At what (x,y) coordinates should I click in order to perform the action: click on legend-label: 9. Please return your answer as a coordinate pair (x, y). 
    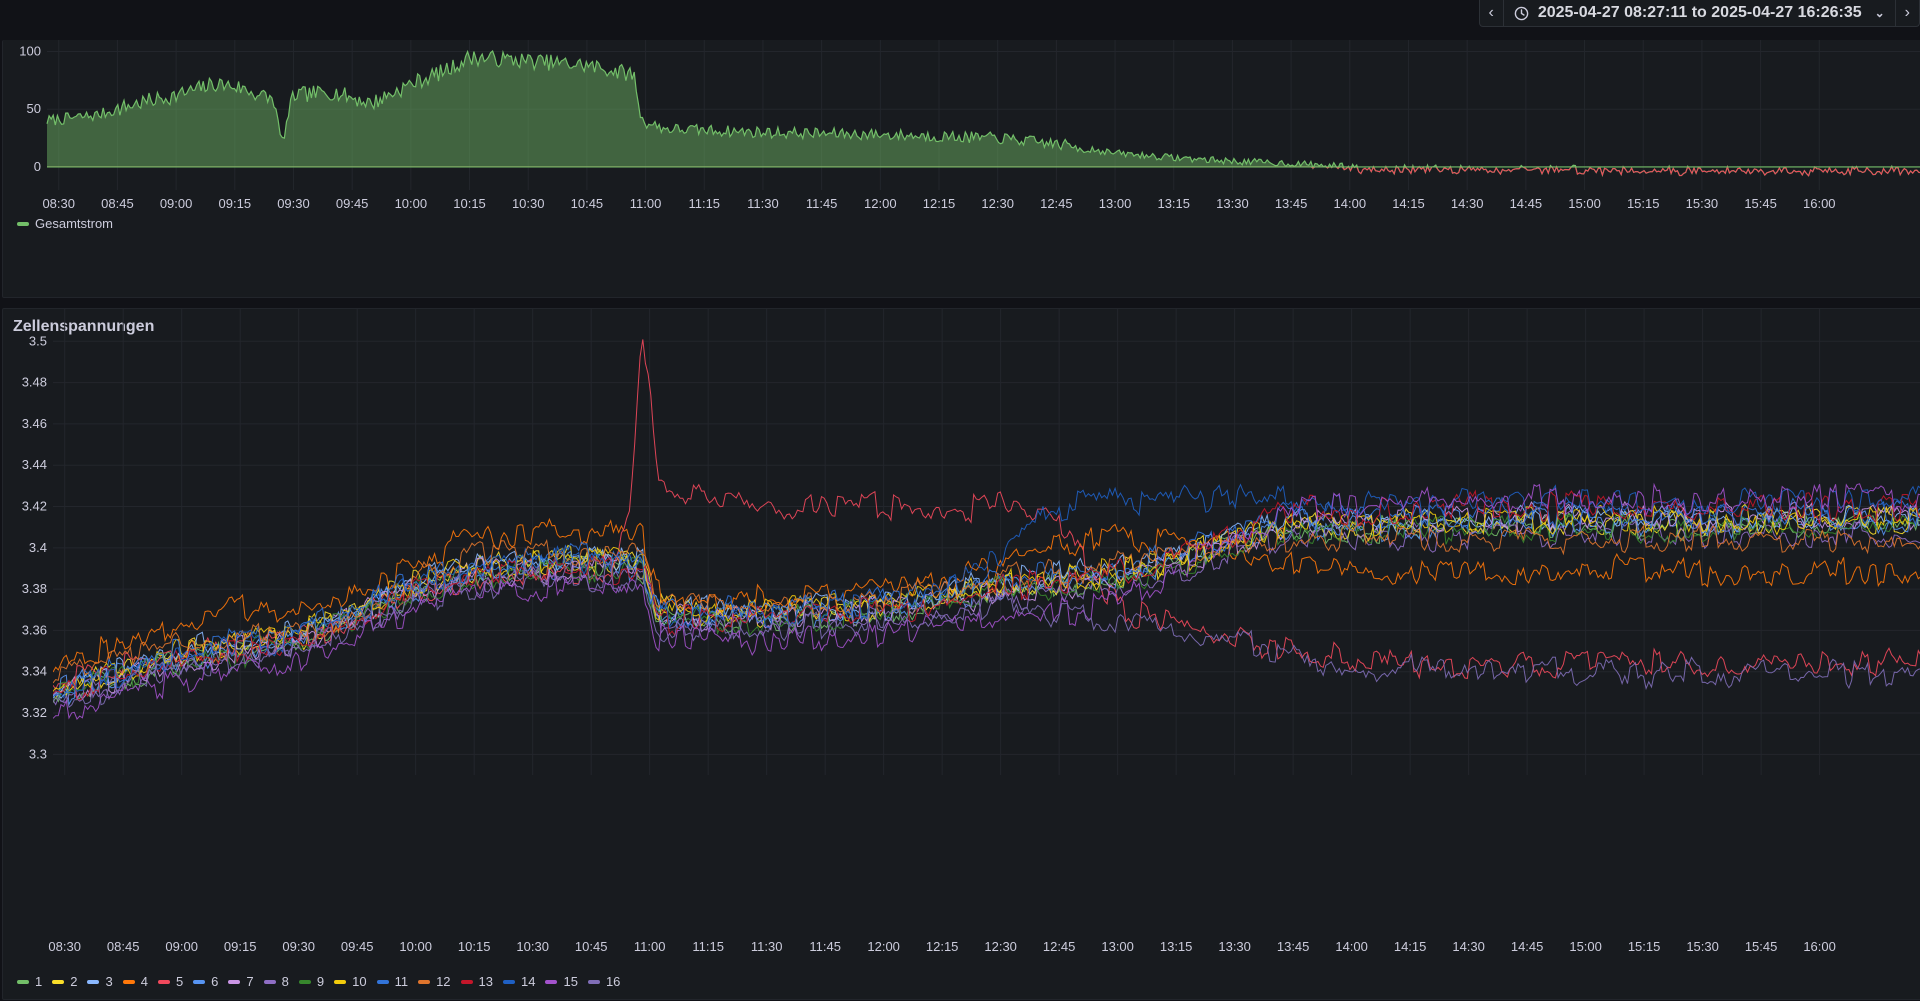
    Looking at the image, I should click on (320, 981).